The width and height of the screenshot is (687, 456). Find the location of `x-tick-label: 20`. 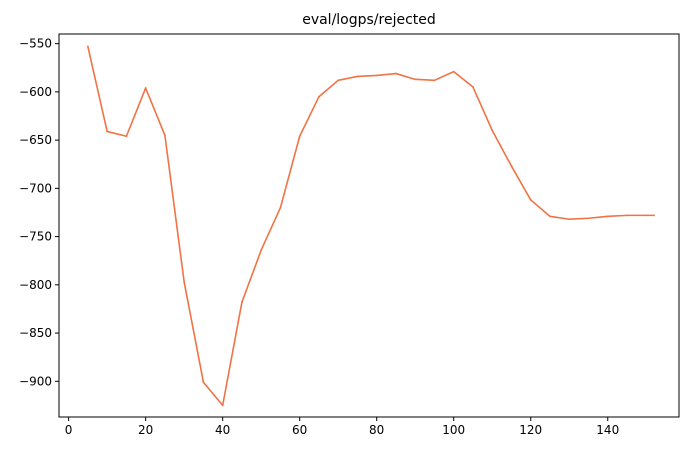

x-tick-label: 20 is located at coordinates (145, 430).